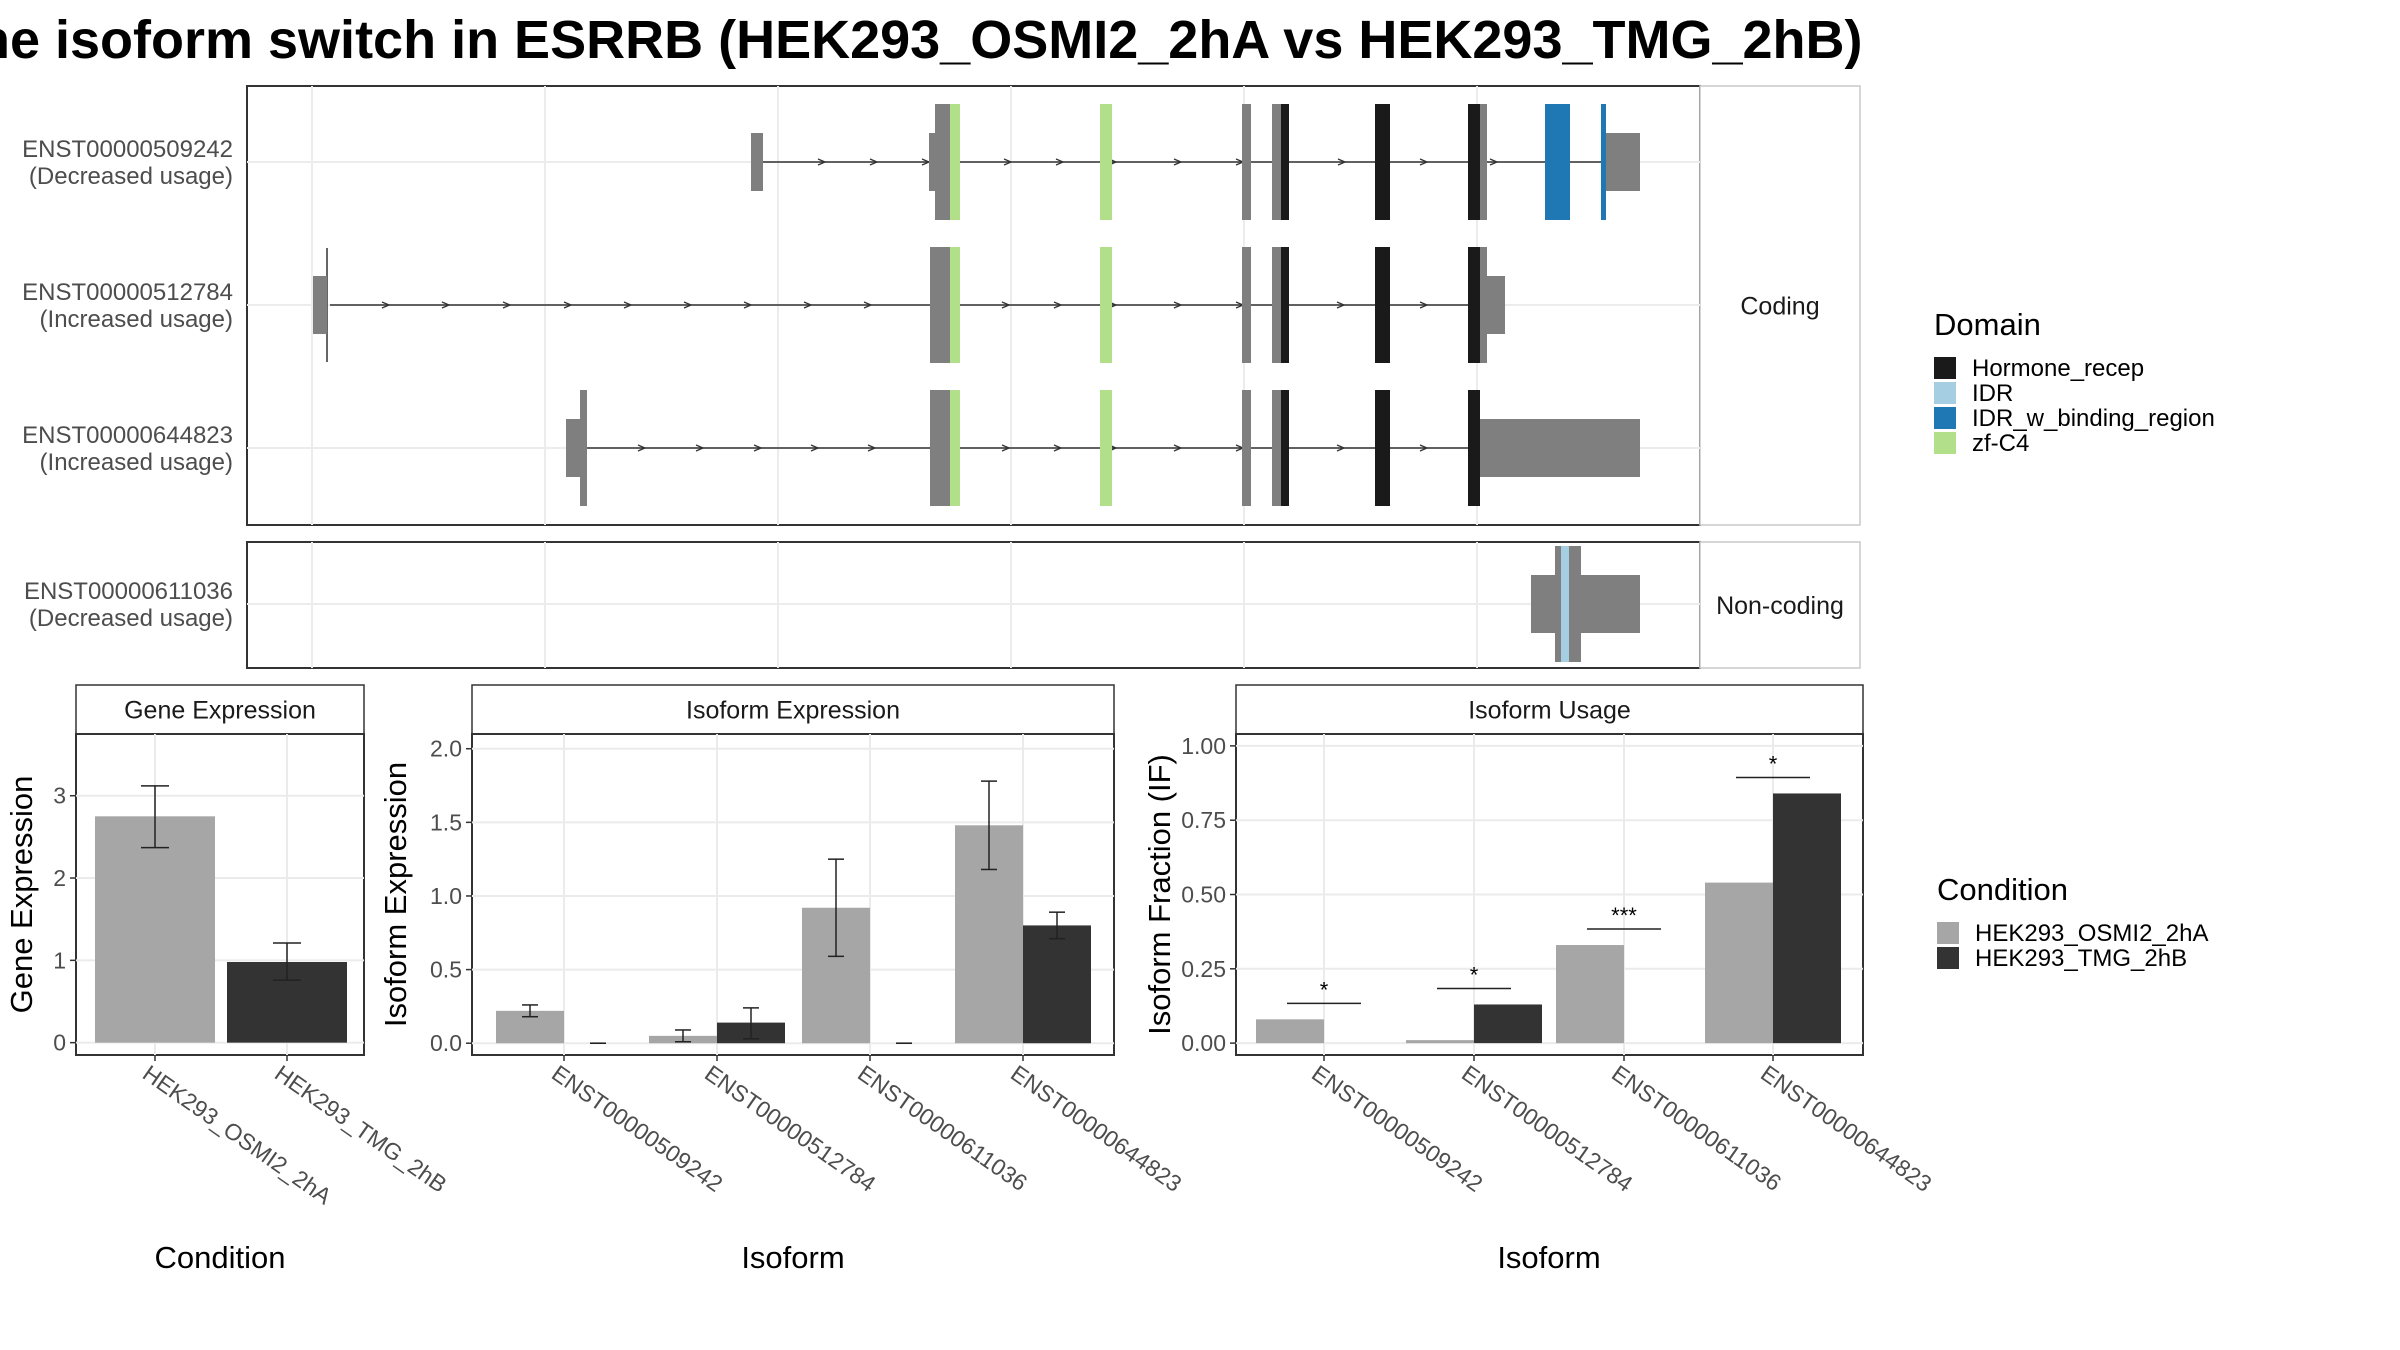  What do you see at coordinates (127, 149) in the screenshot?
I see `isoform-id-label: ENST00000509242` at bounding box center [127, 149].